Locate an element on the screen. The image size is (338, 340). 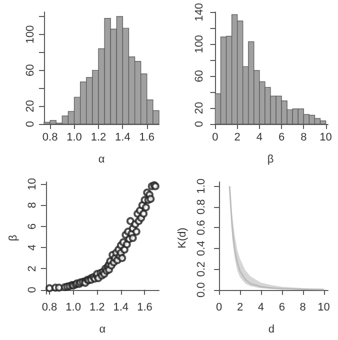
y-tick-label: 2 is located at coordinates (32, 269).